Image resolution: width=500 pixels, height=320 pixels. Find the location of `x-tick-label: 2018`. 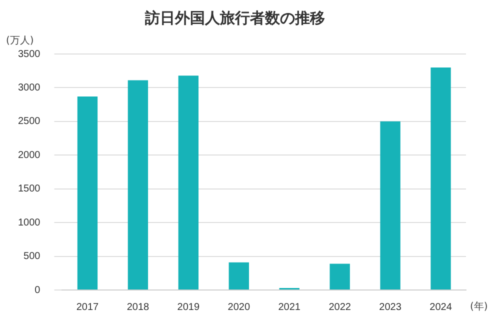

x-tick-label: 2018 is located at coordinates (138, 307).